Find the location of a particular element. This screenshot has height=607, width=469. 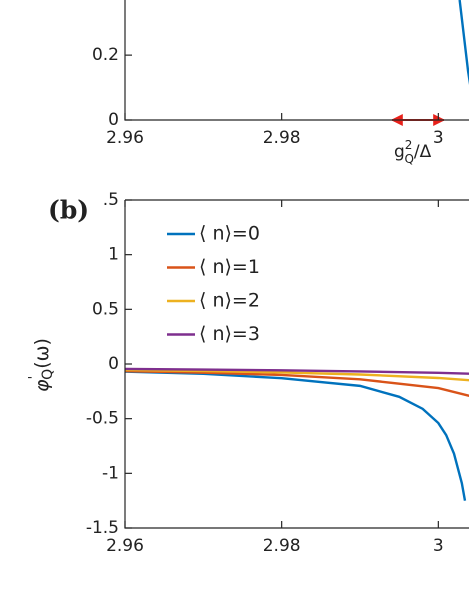

legend-label: ⟨ n⟩=0 is located at coordinates (229, 234).